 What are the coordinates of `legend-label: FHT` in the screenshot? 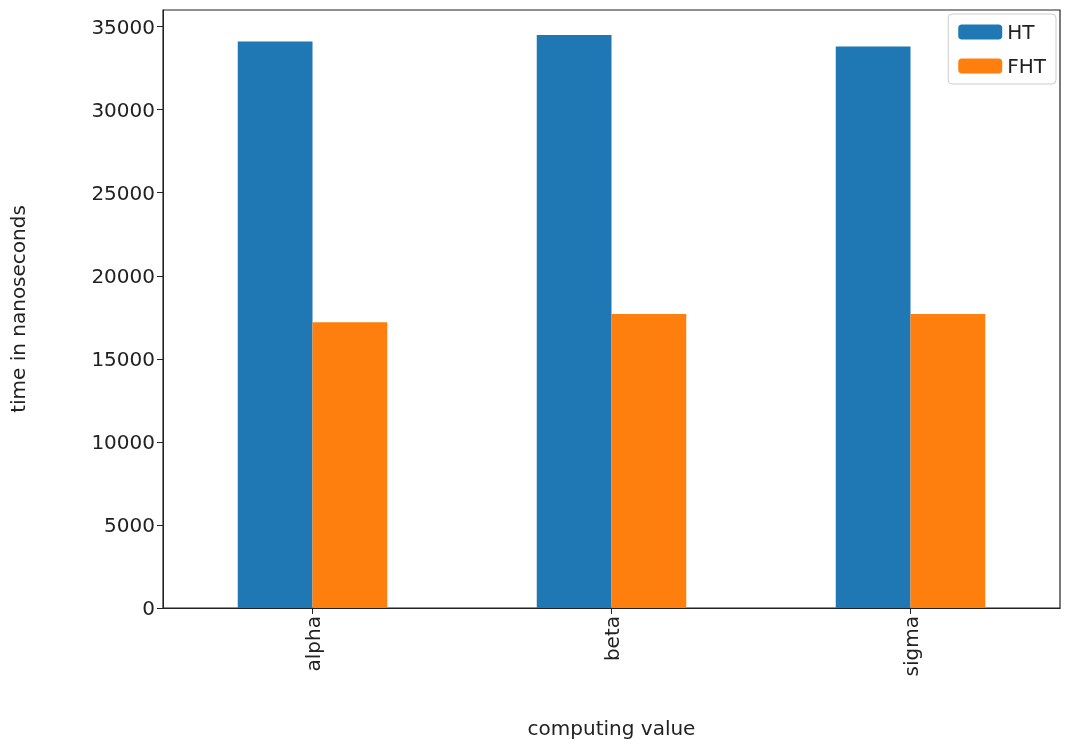 It's located at (1027, 66).